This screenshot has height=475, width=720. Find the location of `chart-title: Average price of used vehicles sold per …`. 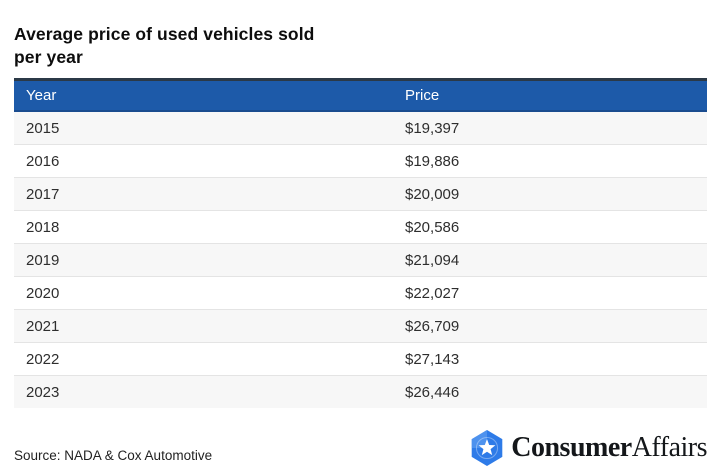

chart-title: Average price of used vehicles sold per … is located at coordinates (164, 46).